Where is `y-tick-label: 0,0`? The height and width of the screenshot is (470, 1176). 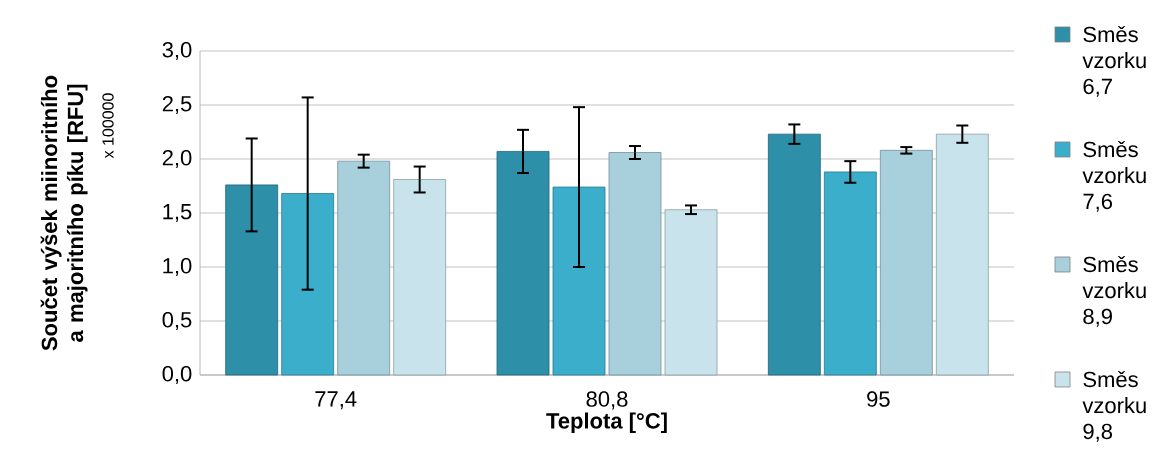 y-tick-label: 0,0 is located at coordinates (177, 375).